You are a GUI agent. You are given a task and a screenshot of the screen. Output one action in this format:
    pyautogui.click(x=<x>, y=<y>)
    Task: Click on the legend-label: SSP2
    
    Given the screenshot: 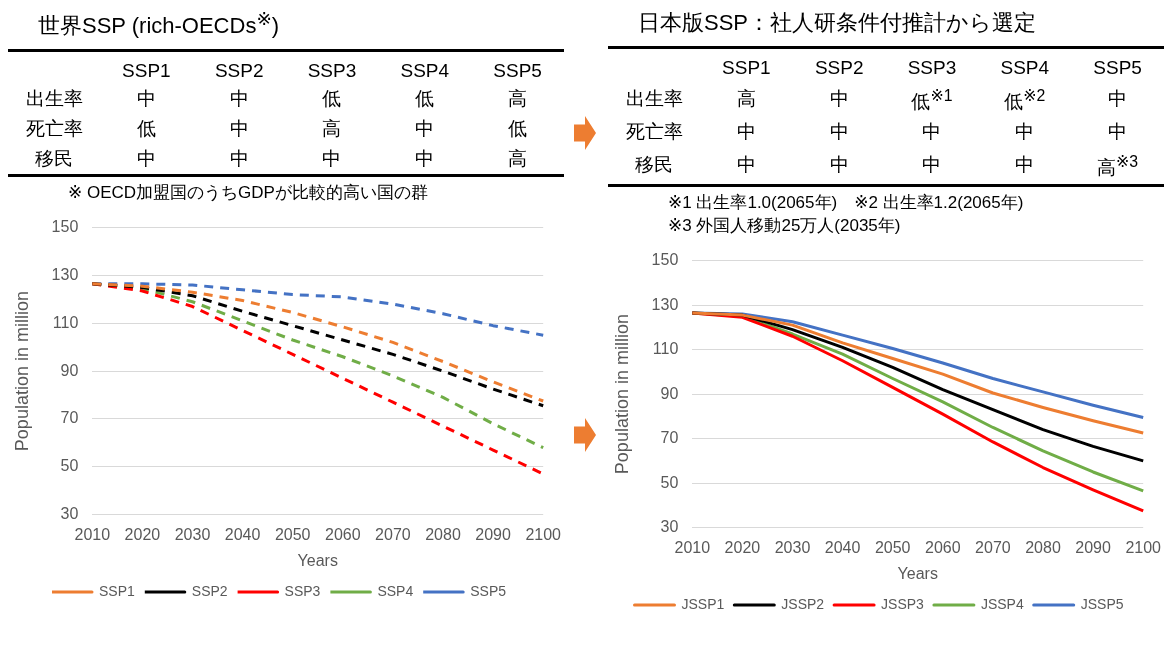 What is the action you would take?
    pyautogui.click(x=209, y=591)
    